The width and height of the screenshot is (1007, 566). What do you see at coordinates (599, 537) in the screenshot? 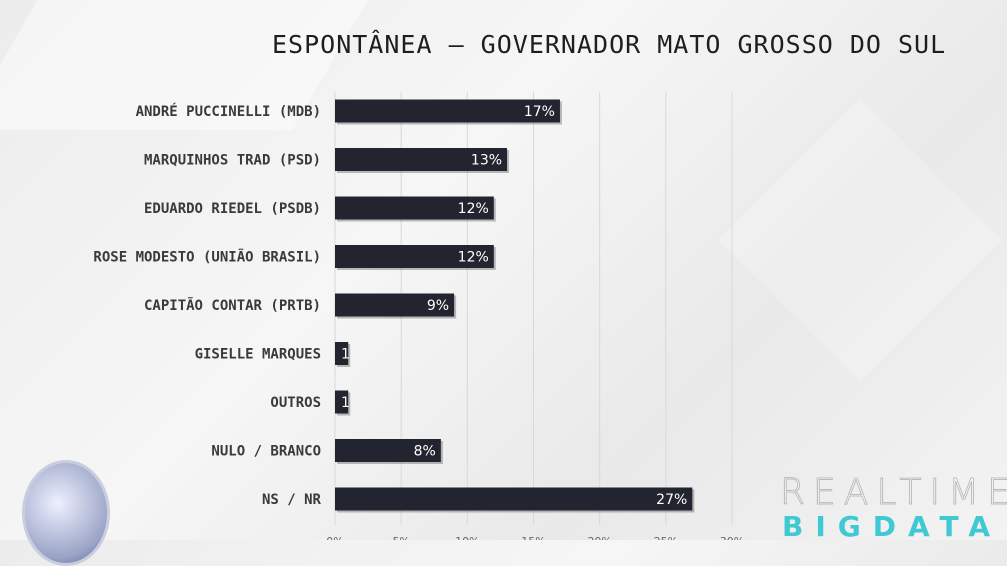
I see `x-tick-label: 20%` at bounding box center [599, 537].